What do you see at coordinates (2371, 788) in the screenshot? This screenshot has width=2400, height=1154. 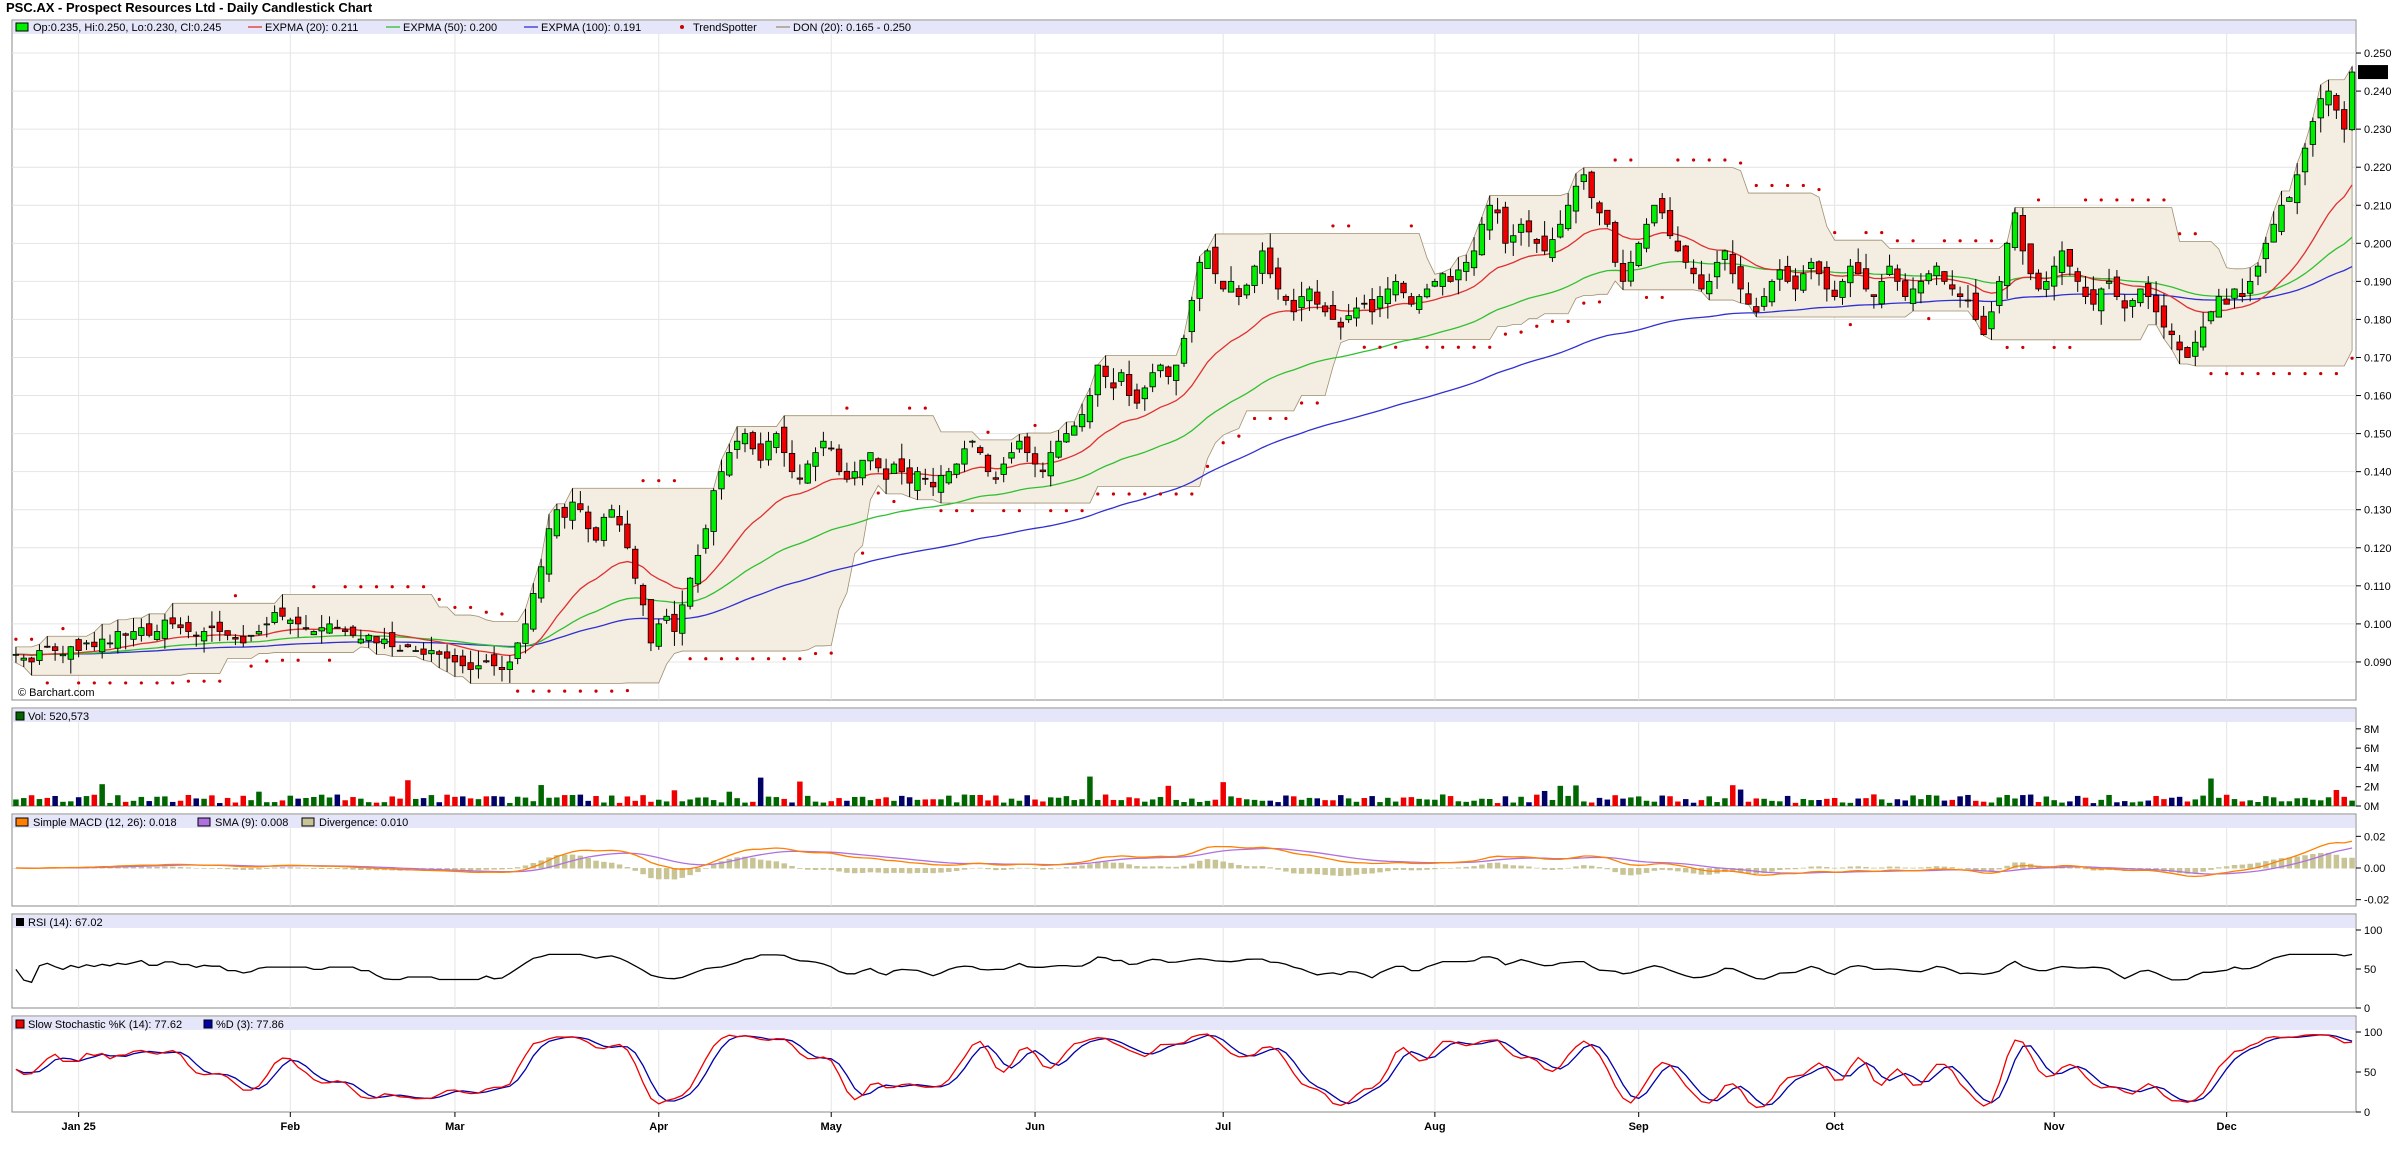 I see `volume-tick-label: 2M` at bounding box center [2371, 788].